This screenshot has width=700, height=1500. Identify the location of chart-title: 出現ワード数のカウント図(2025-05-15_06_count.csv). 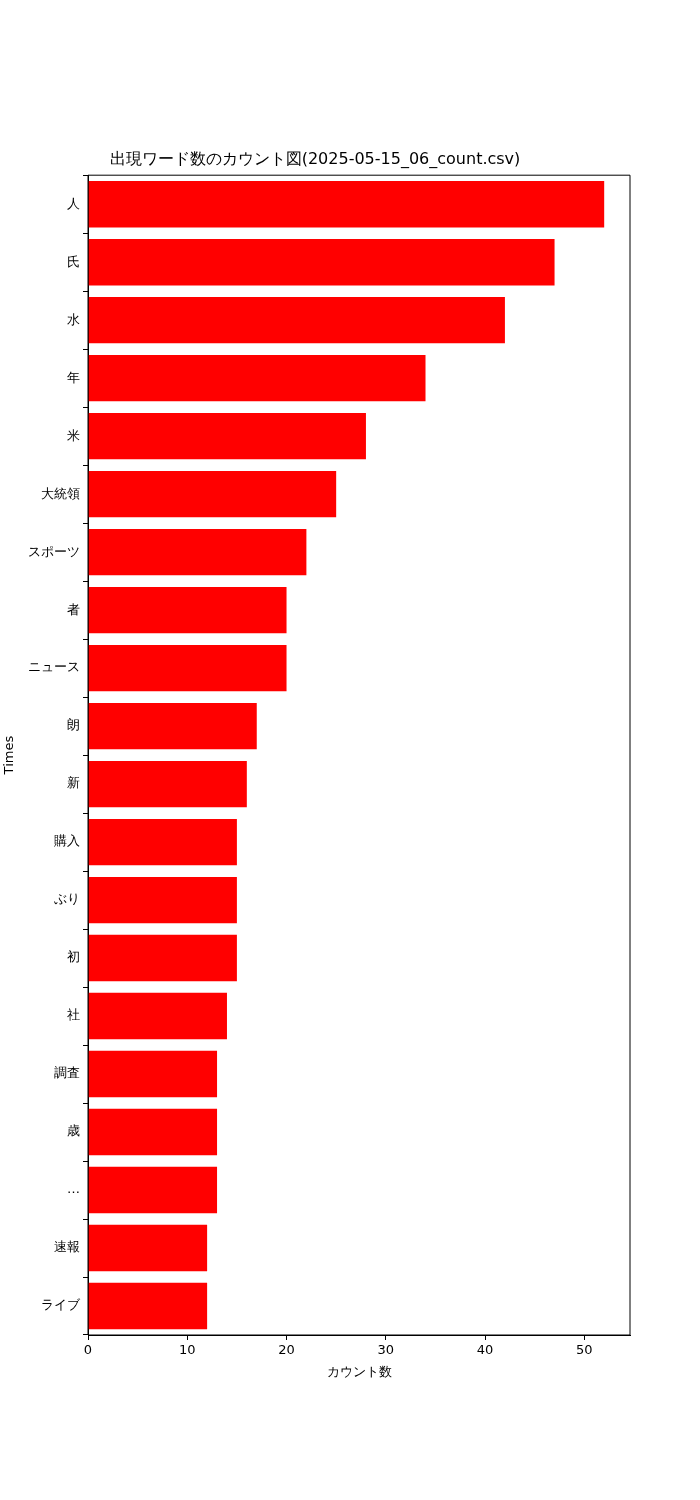
(315, 158).